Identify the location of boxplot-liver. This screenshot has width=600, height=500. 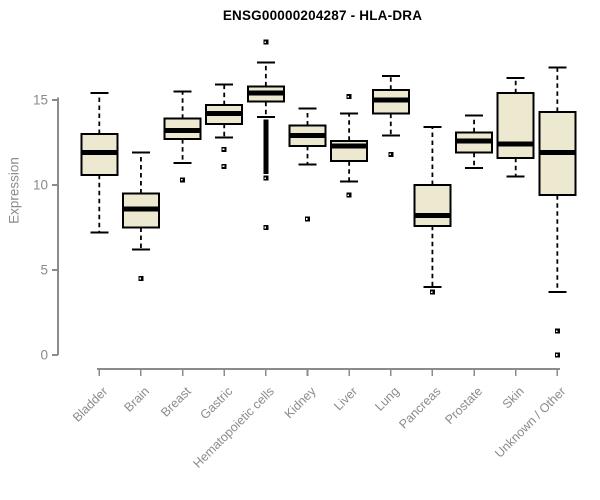
(349, 146).